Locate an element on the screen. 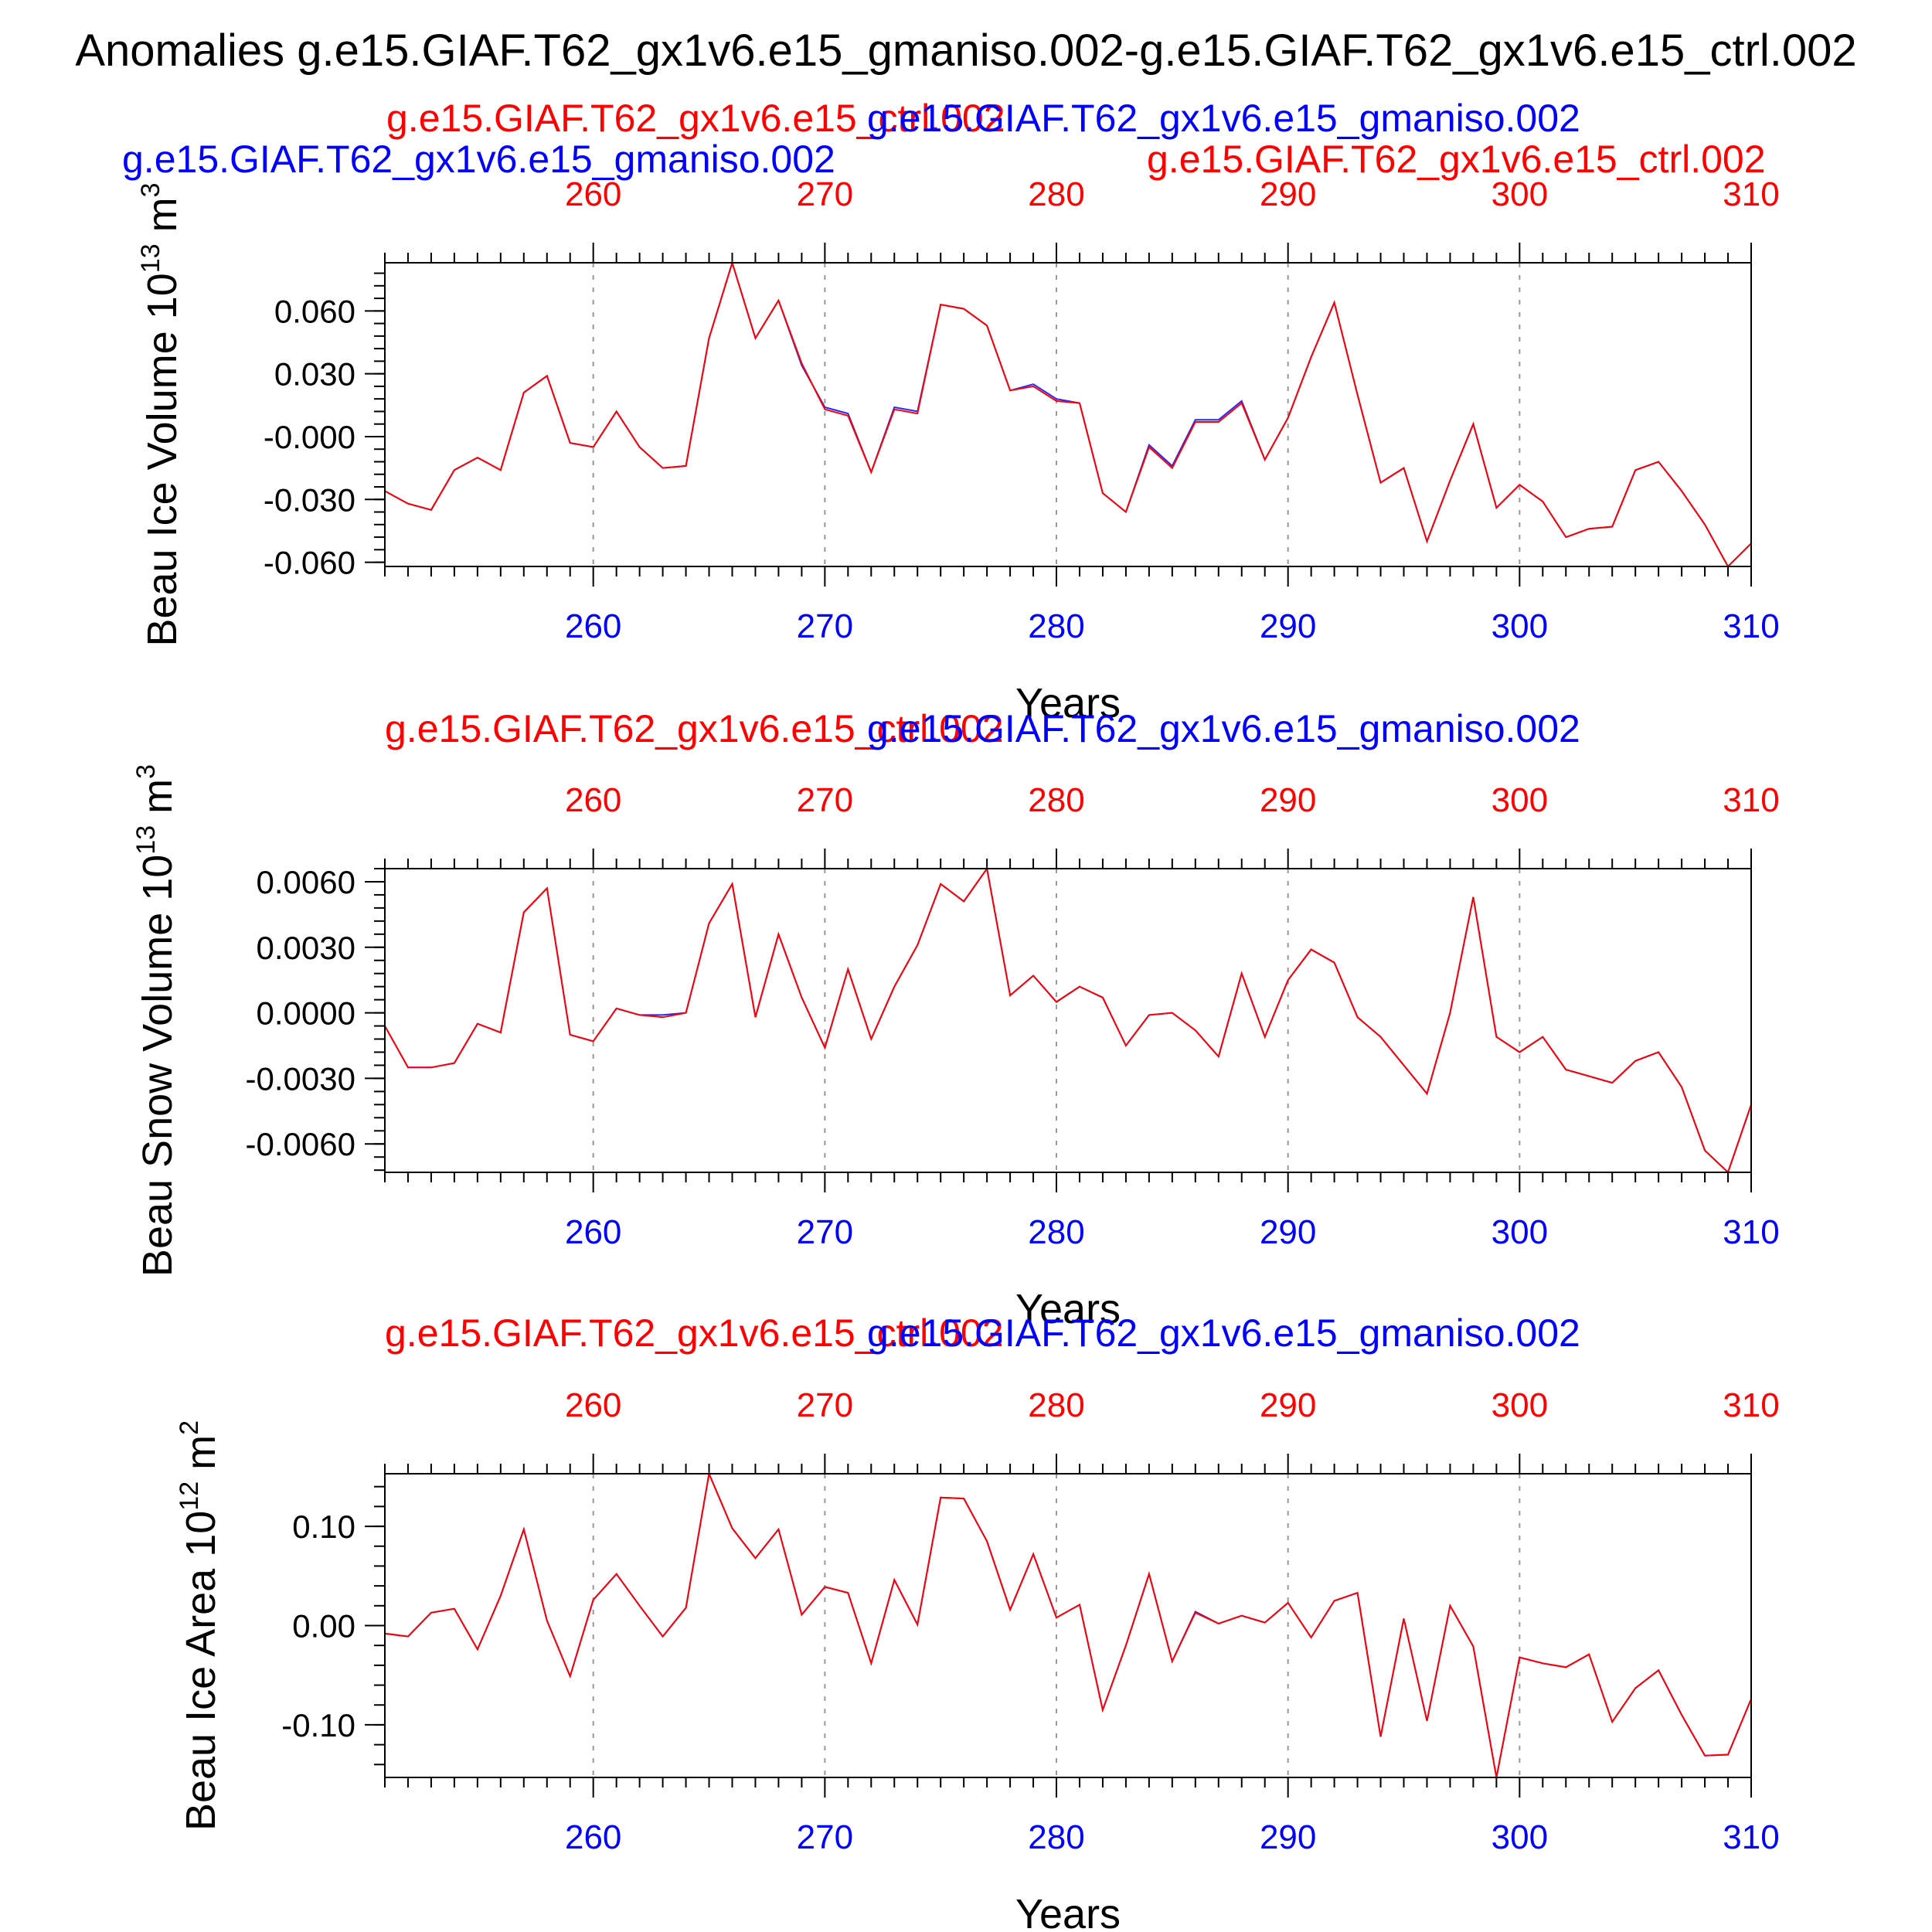 The image size is (1932, 1932). y-tick-label: -0.000 is located at coordinates (310, 437).